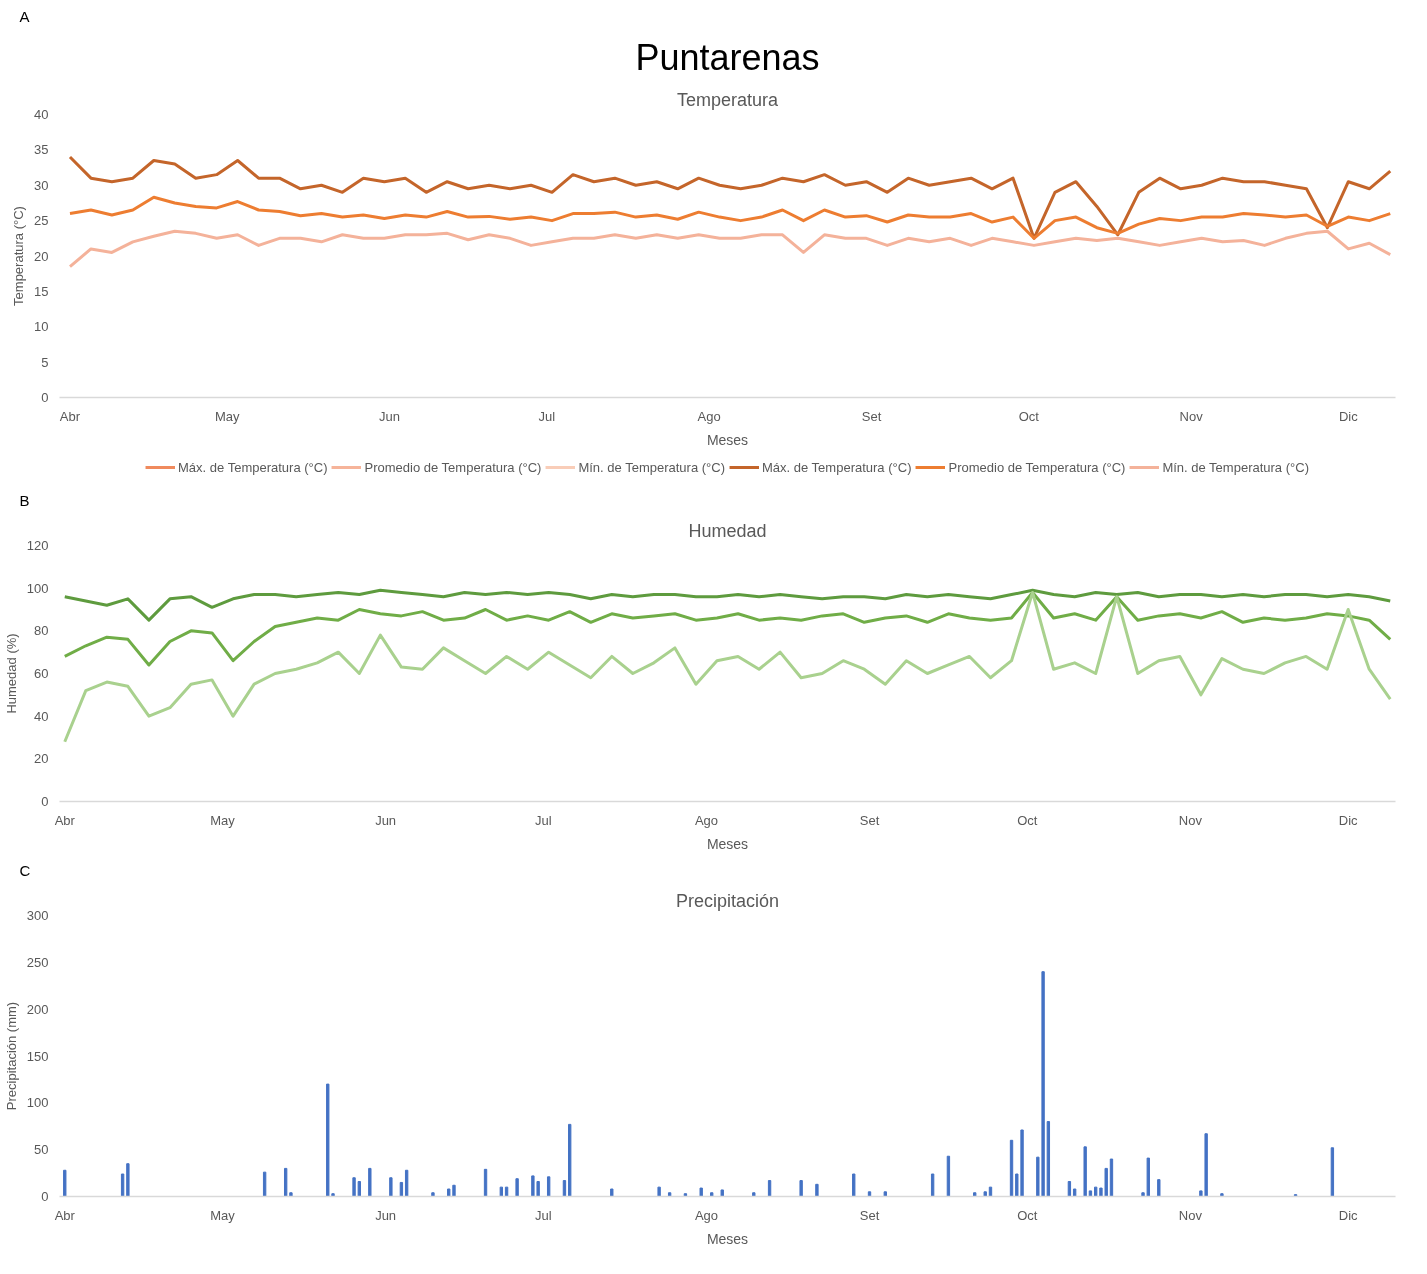 Image resolution: width=1427 pixels, height=1274 pixels. What do you see at coordinates (727, 57) in the screenshot?
I see `chart-title: Puntarenas` at bounding box center [727, 57].